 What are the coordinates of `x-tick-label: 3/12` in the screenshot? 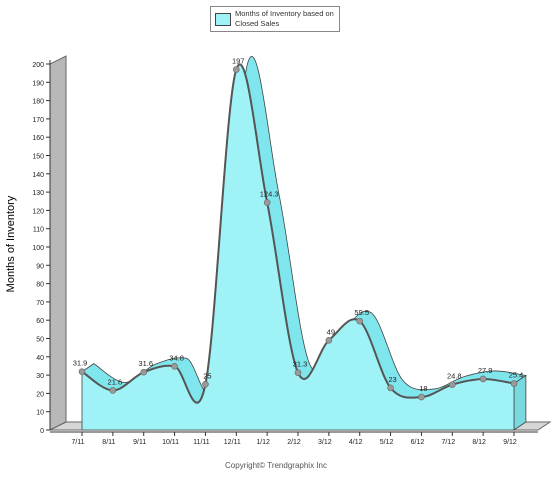 It's located at (325, 442).